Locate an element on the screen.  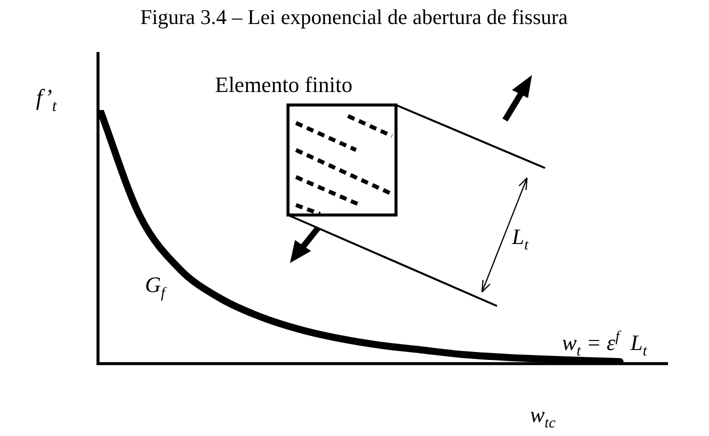
chart-title: Figura 3.4 – Lei exponencial de abertura de fissura is located at coordinates (354, 17).